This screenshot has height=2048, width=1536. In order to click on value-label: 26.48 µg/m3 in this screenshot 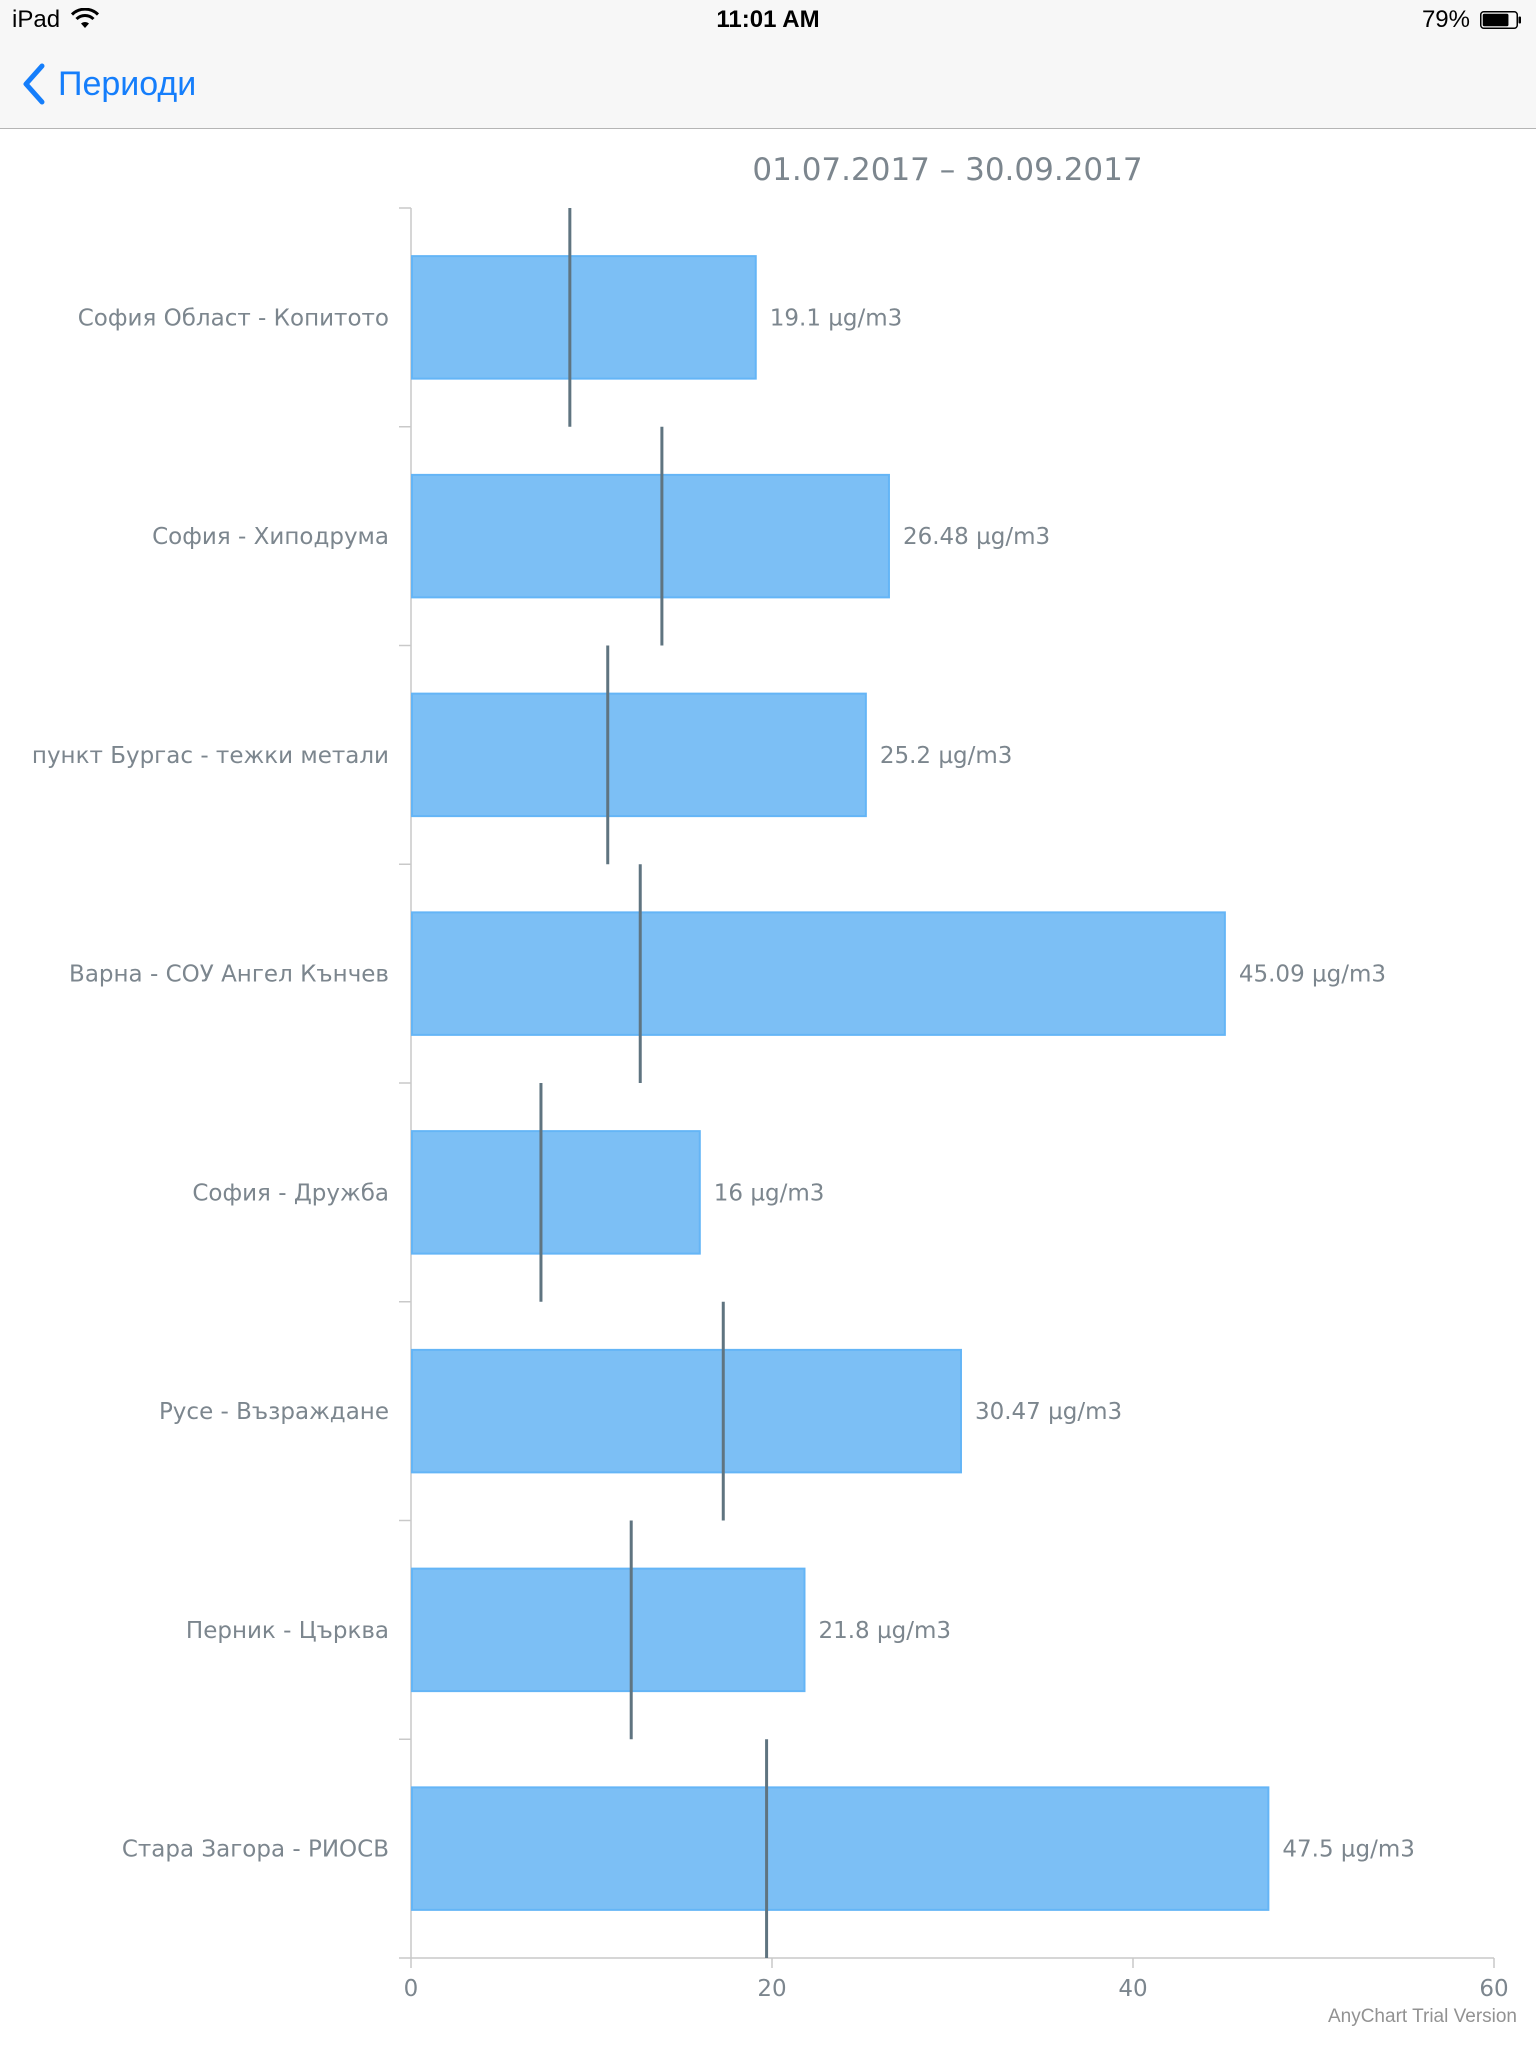, I will do `click(976, 537)`.